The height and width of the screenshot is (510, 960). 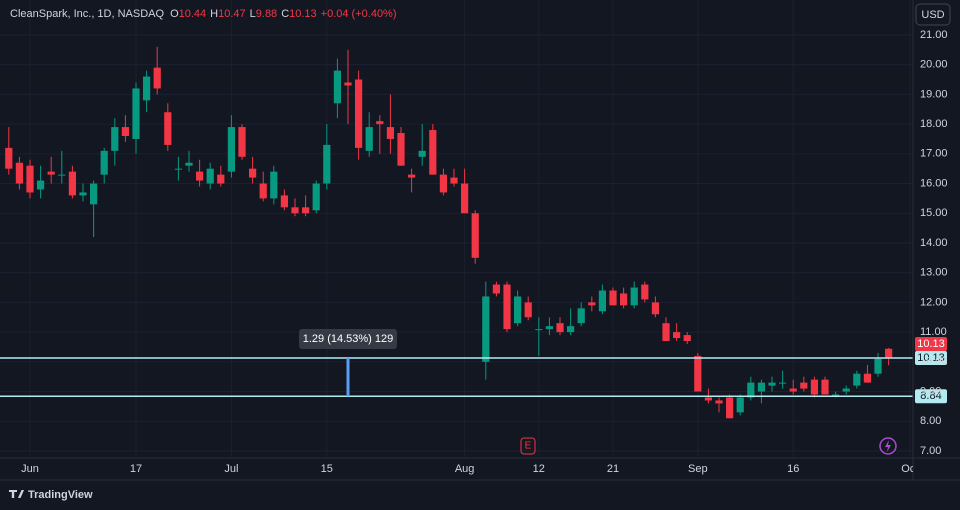 I want to click on y-tick-label: 20.00, so click(x=934, y=65).